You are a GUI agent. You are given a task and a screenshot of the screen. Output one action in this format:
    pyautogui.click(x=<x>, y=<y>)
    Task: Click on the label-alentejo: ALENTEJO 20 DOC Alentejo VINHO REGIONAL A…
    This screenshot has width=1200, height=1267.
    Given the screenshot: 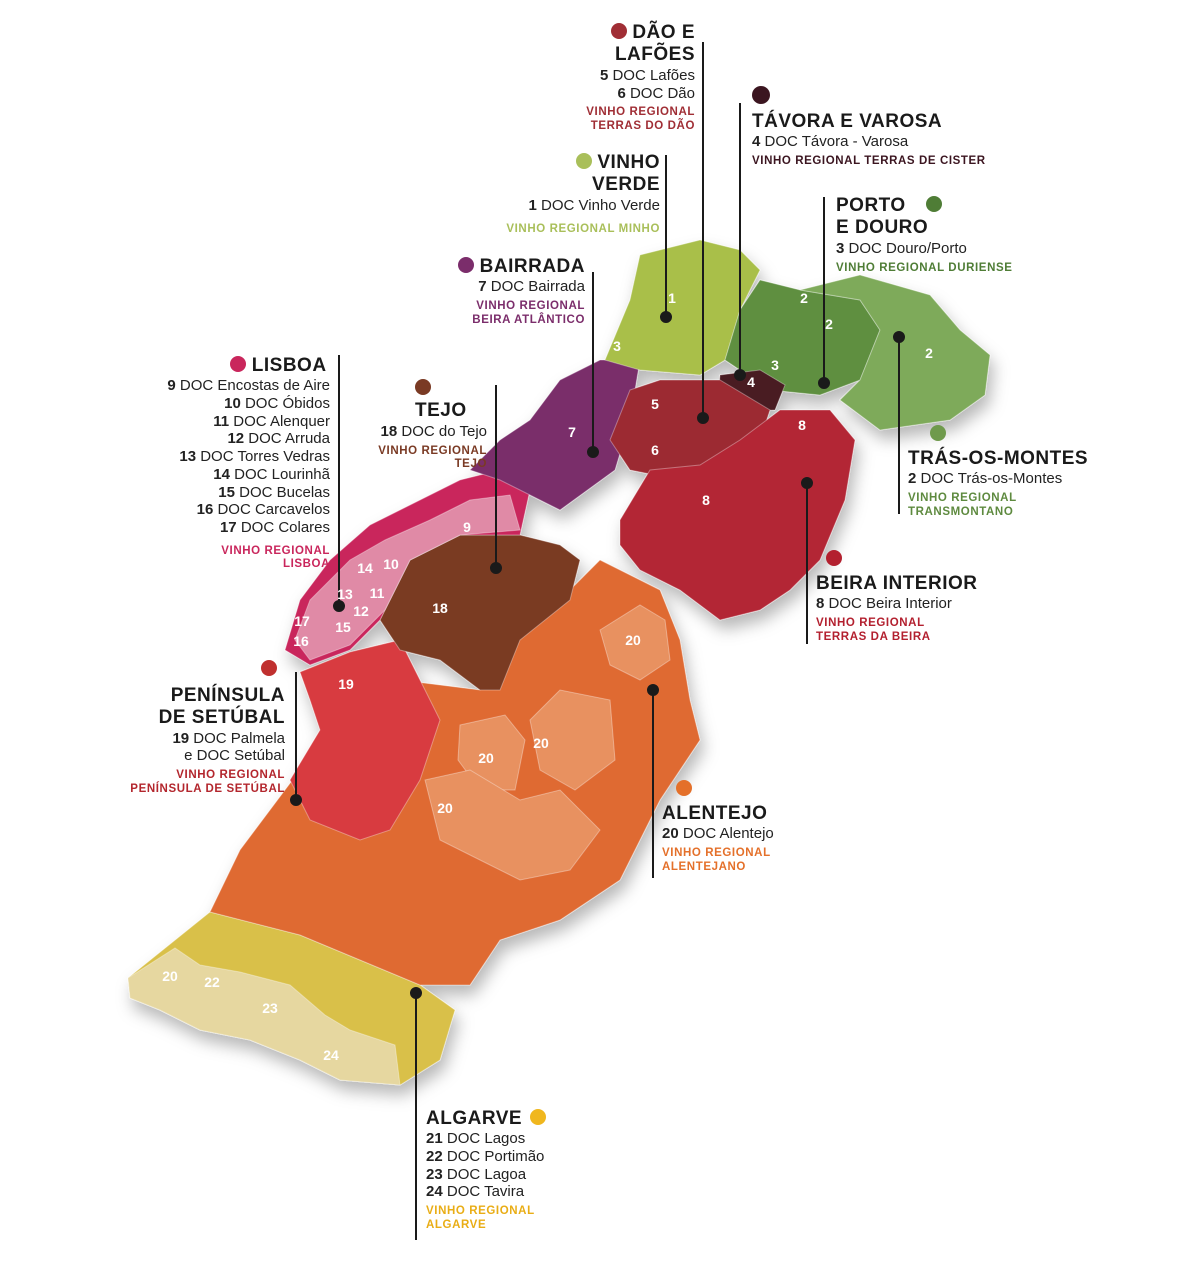 What is the action you would take?
    pyautogui.click(x=762, y=827)
    